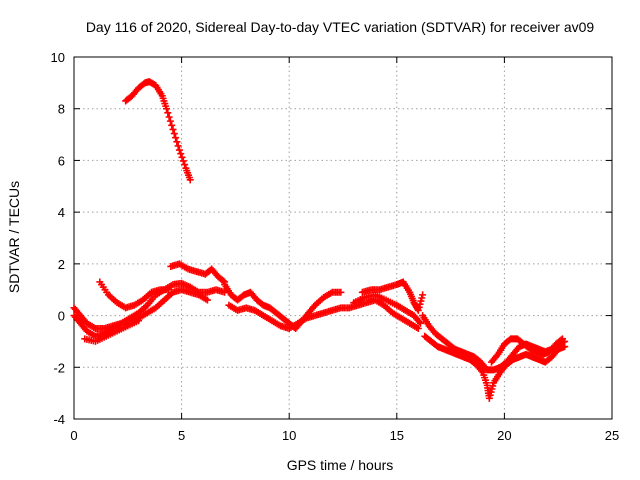 This screenshot has width=640, height=480. Describe the element at coordinates (61, 160) in the screenshot. I see `y-tick-label: 6` at that location.